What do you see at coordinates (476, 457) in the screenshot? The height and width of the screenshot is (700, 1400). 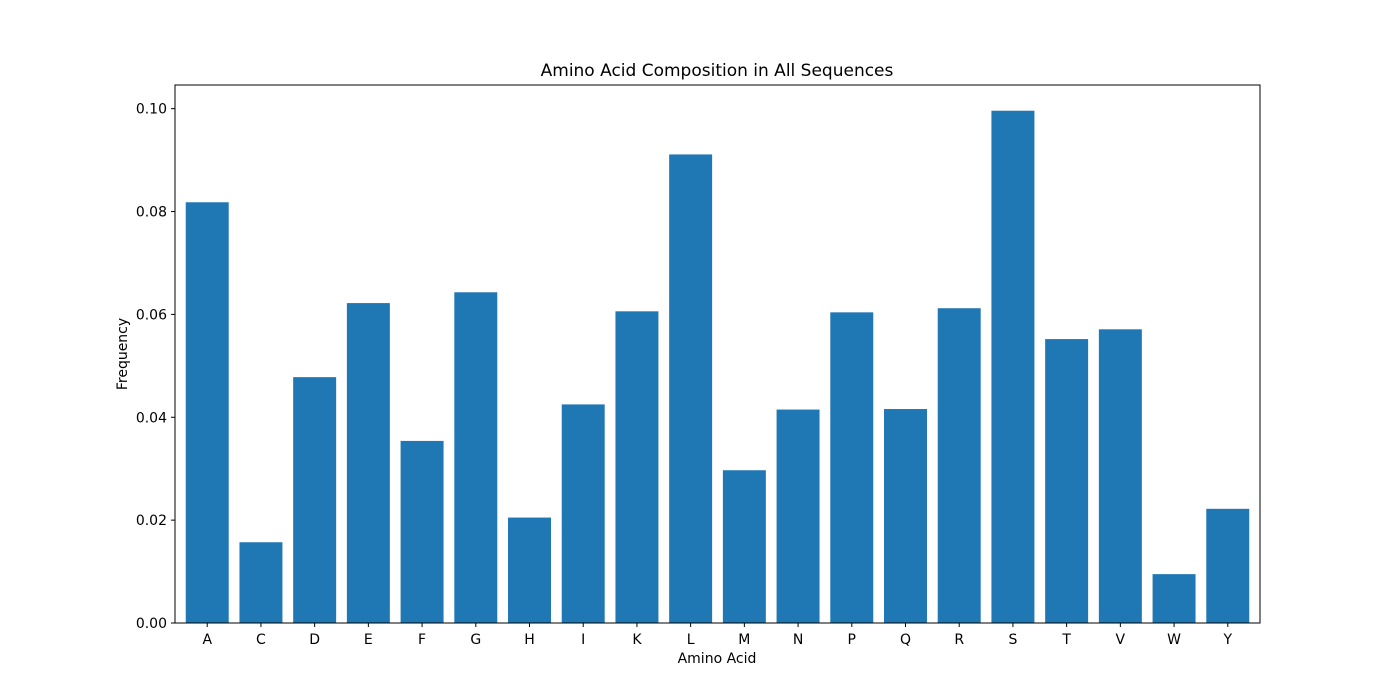 I see `bar-G` at bounding box center [476, 457].